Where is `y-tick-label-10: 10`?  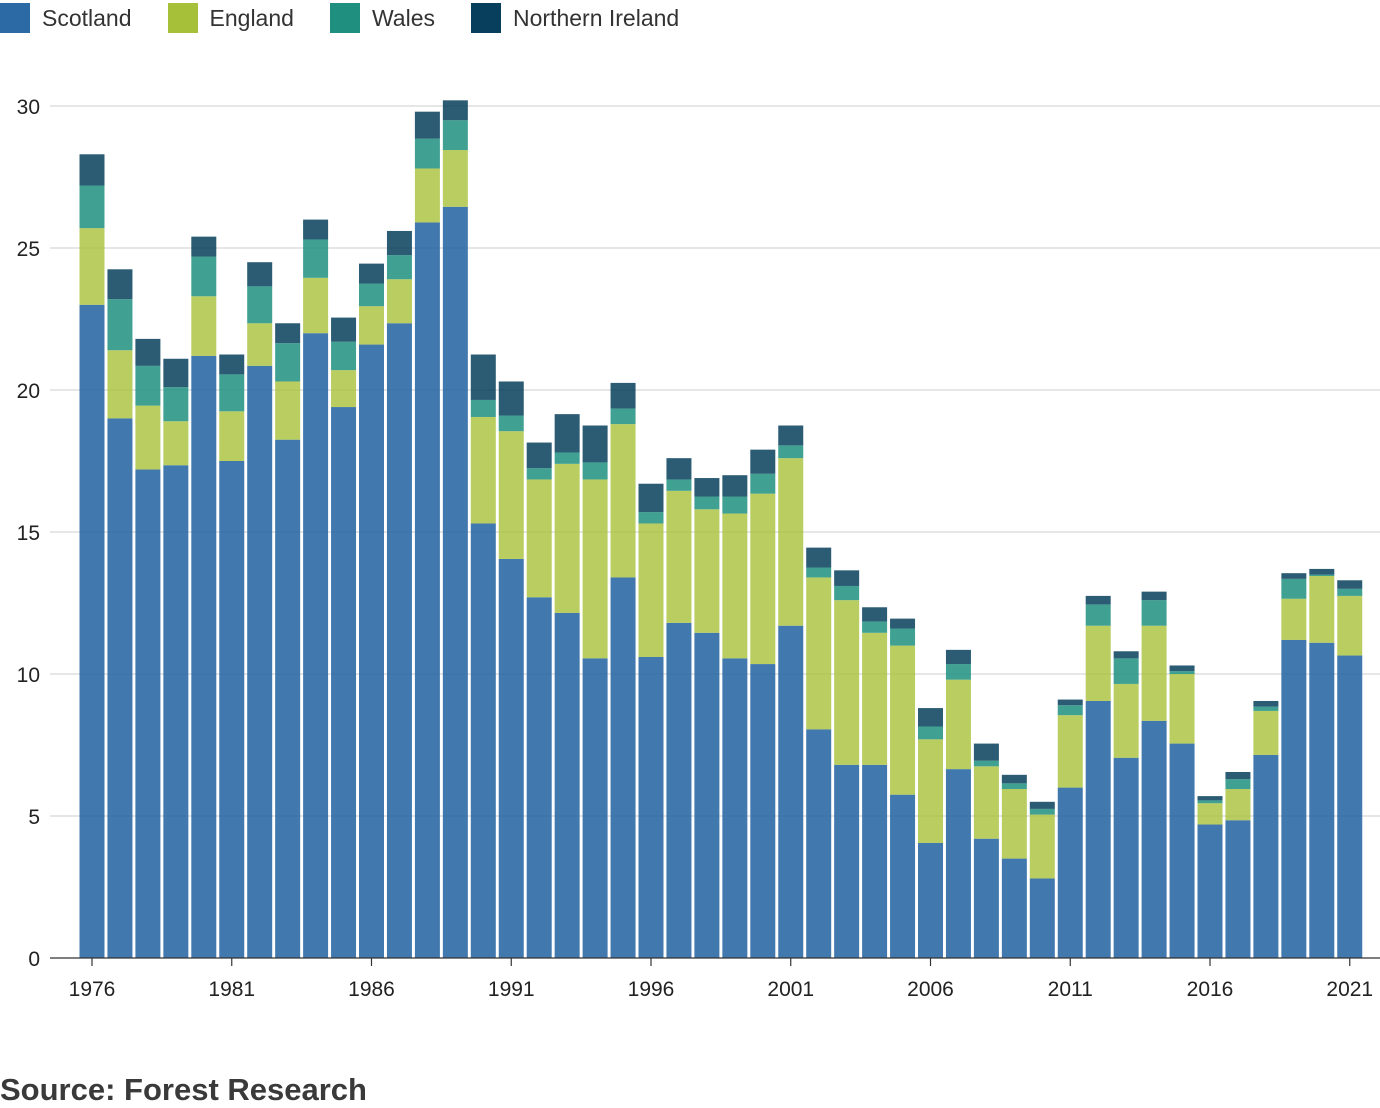
y-tick-label-10: 10 is located at coordinates (28, 675).